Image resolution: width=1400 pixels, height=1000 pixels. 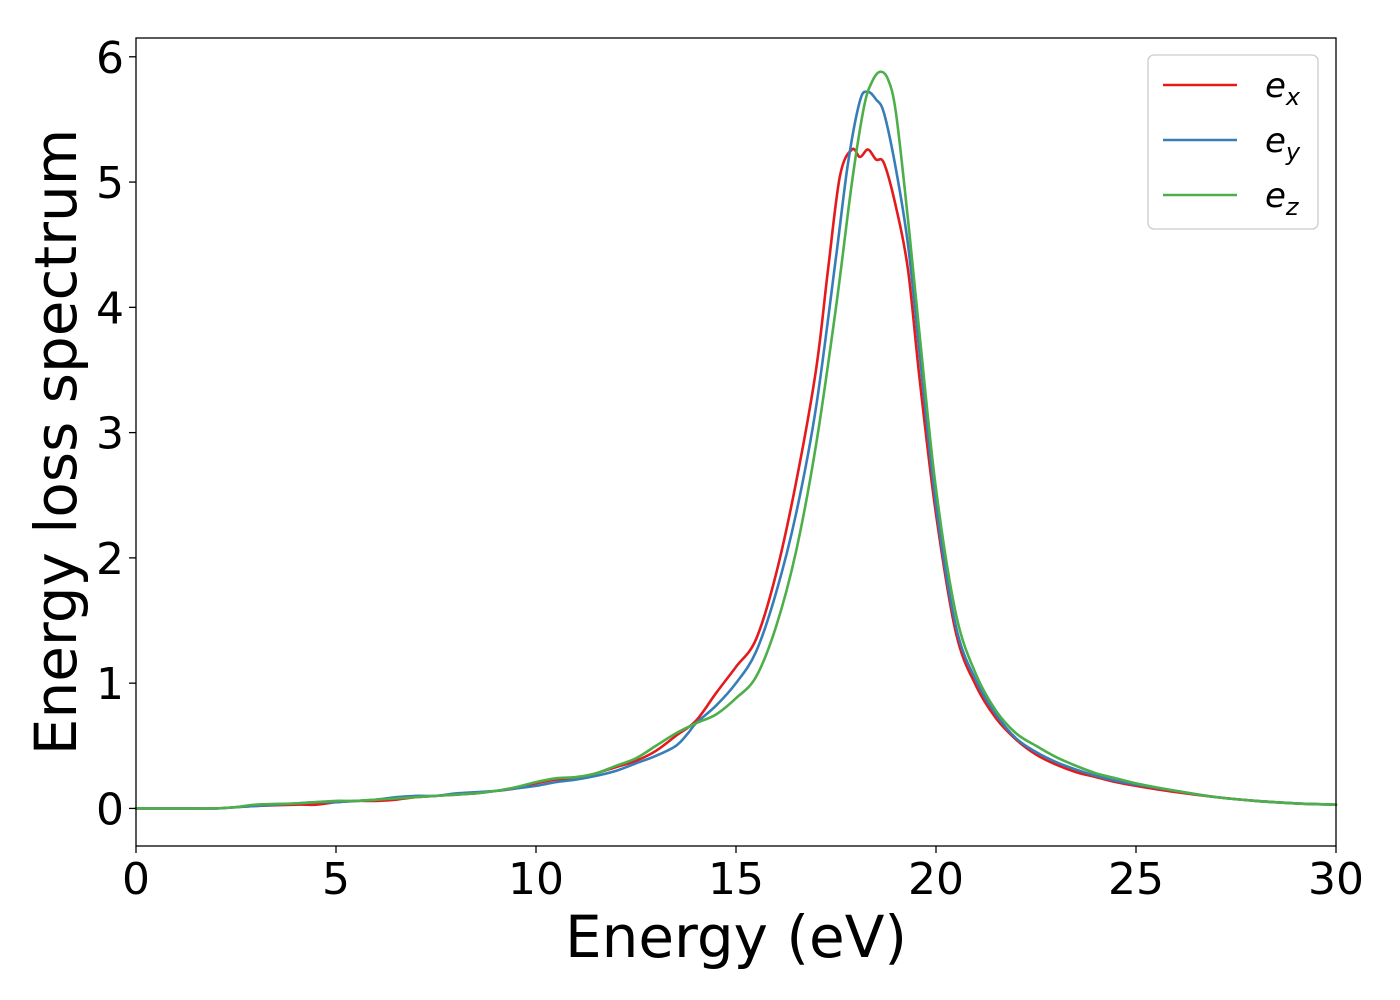 What do you see at coordinates (110, 434) in the screenshot?
I see `y-tick-label: 3` at bounding box center [110, 434].